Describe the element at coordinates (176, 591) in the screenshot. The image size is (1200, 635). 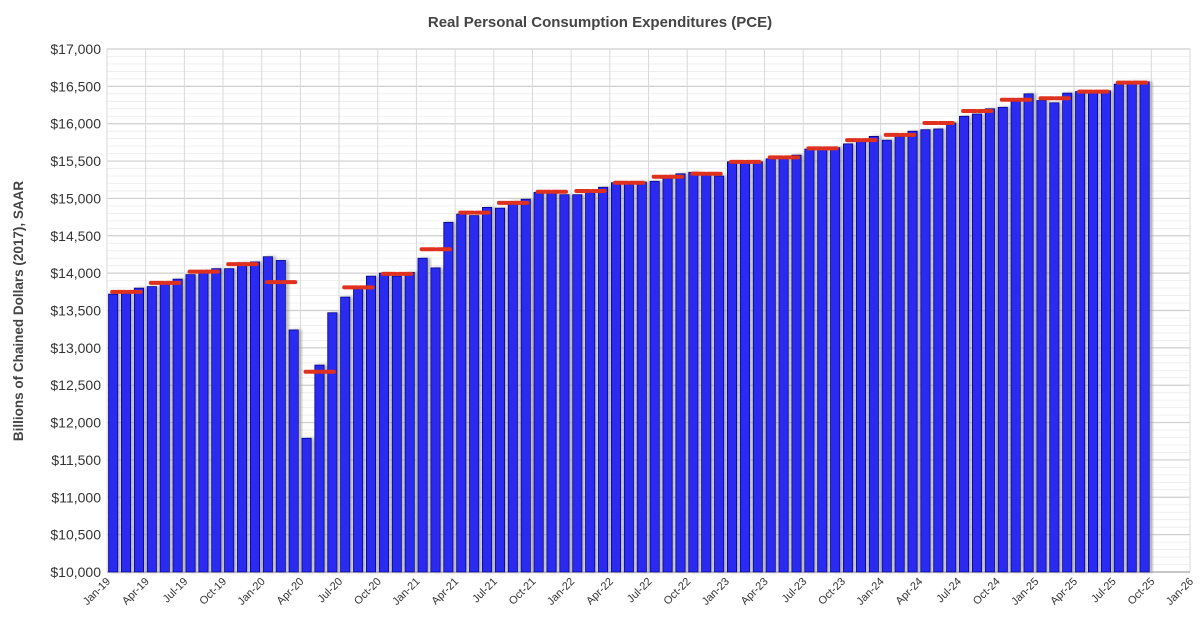
I see `x-tick-label: Jul-19` at that location.